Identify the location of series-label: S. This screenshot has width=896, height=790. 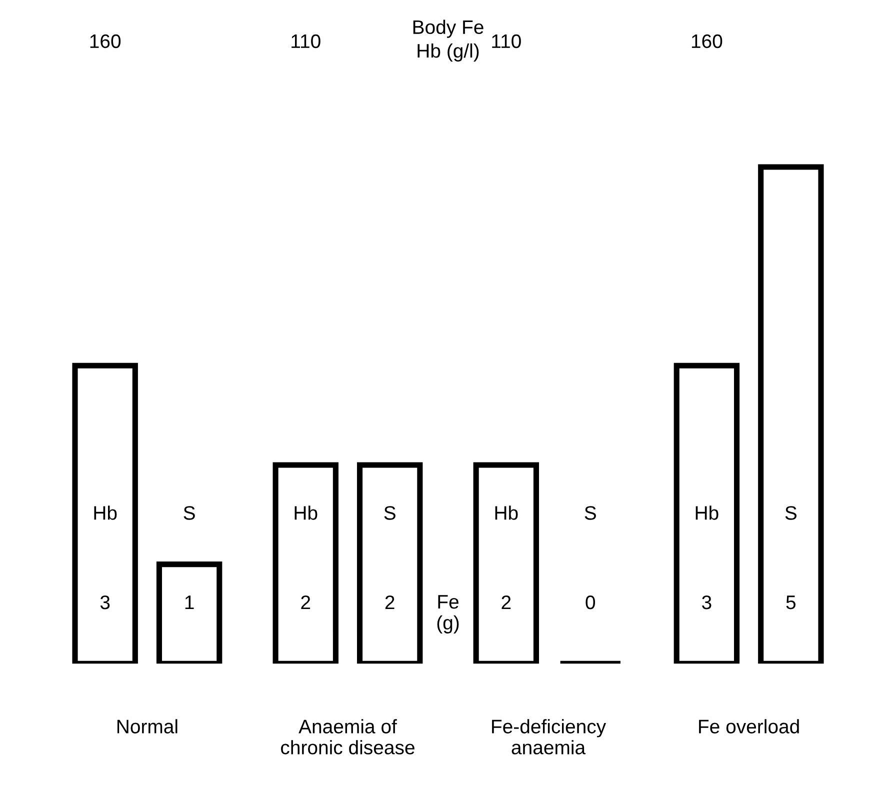
(791, 513).